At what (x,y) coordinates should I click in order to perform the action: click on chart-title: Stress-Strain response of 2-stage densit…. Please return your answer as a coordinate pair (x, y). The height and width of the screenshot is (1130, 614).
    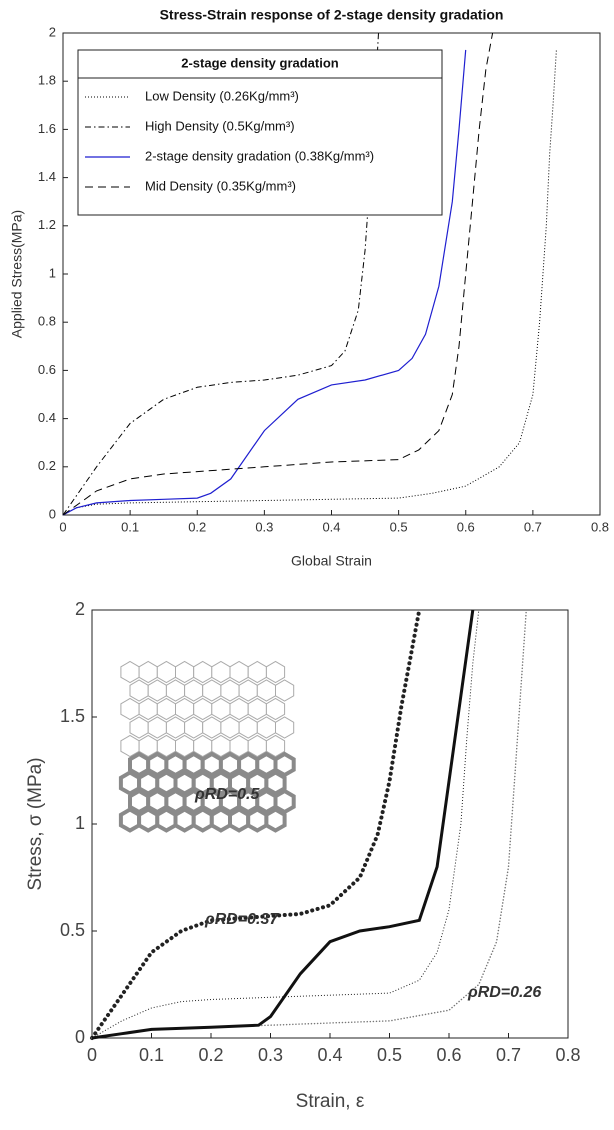
    Looking at the image, I should click on (332, 15).